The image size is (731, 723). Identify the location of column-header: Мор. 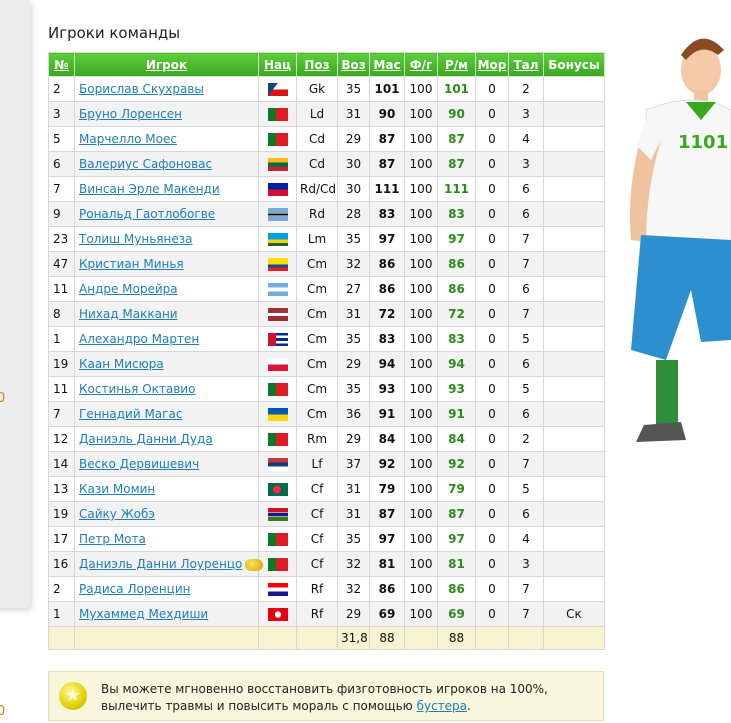
(492, 64).